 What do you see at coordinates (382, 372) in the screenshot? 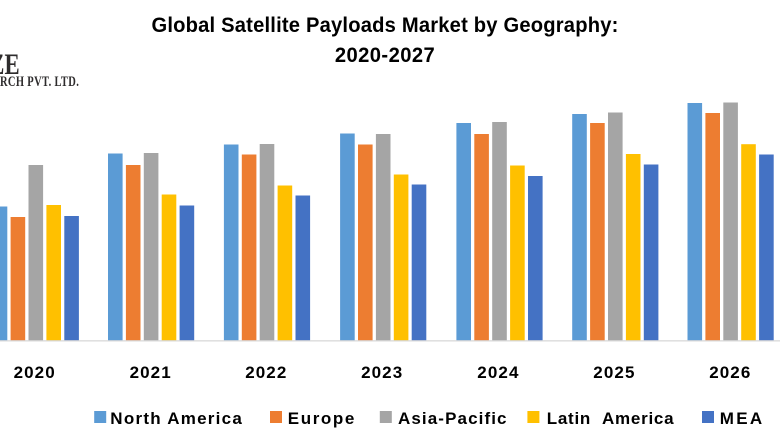
I see `svg-text: 2023` at bounding box center [382, 372].